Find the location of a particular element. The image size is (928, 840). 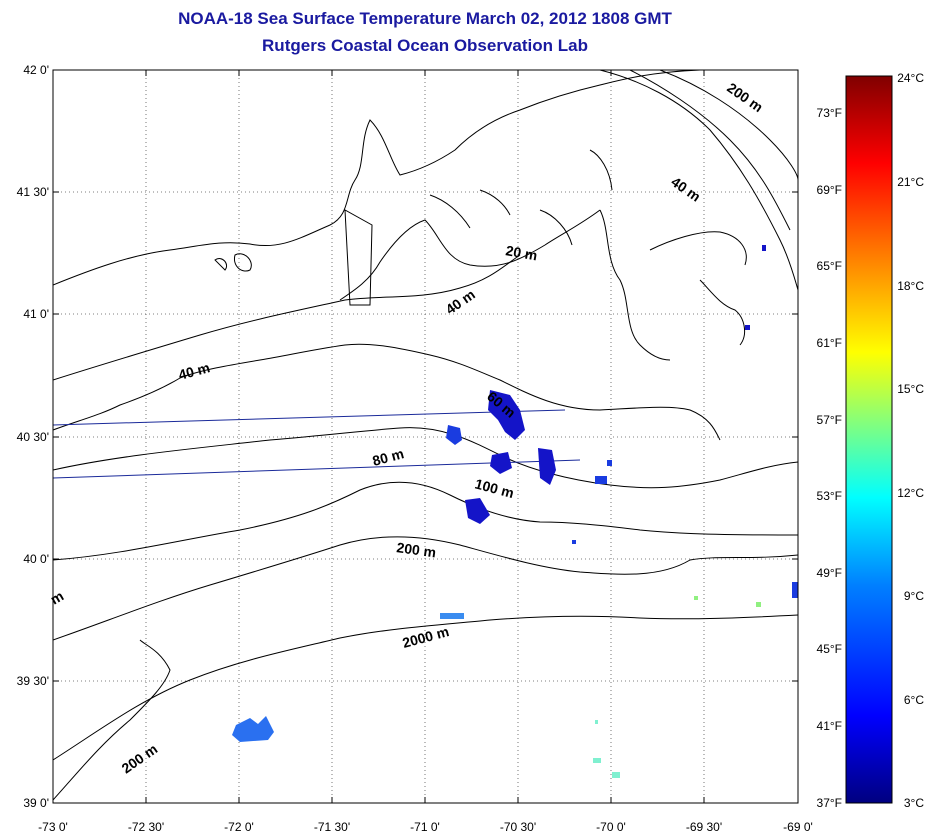

fahrenheit-label: 69°F is located at coordinates (829, 190).